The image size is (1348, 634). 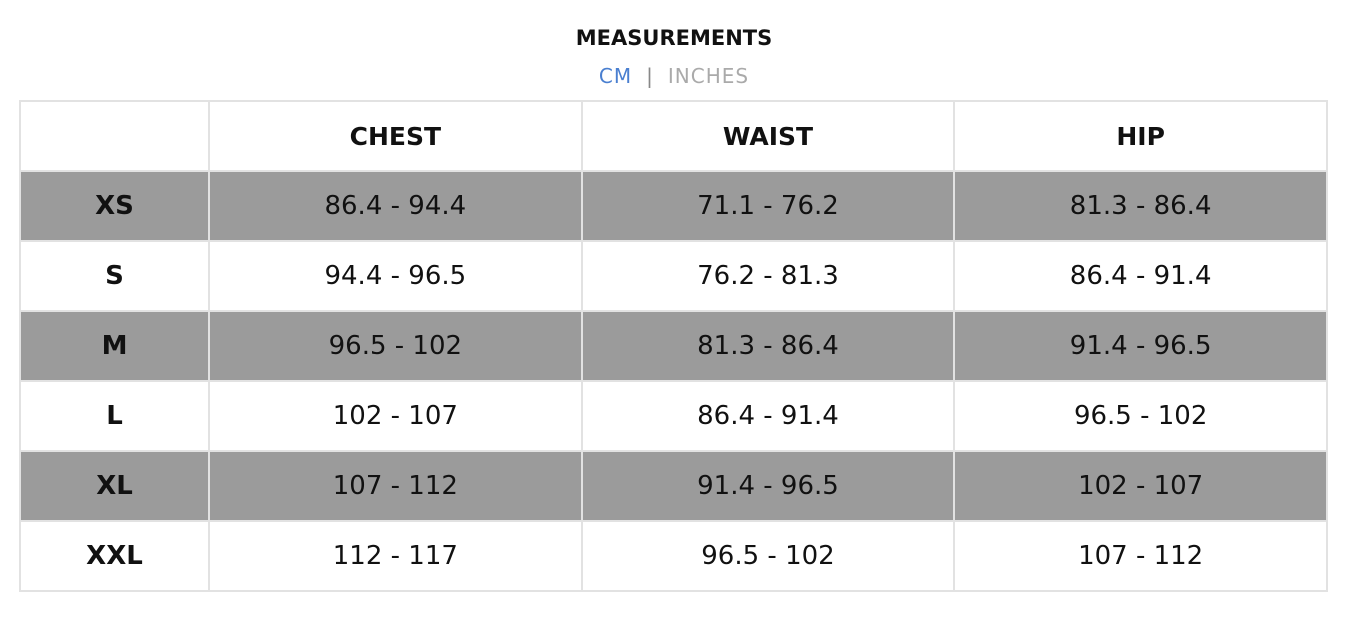 What do you see at coordinates (114, 486) in the screenshot?
I see `size-label: XL` at bounding box center [114, 486].